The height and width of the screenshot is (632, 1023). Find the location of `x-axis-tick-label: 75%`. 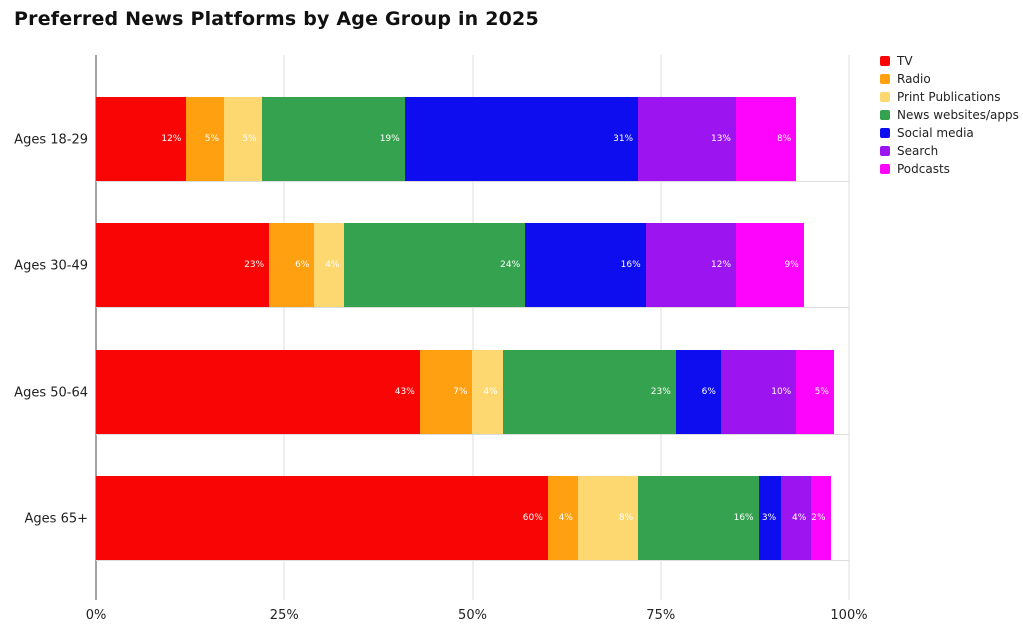

x-axis-tick-label: 75% is located at coordinates (661, 615).